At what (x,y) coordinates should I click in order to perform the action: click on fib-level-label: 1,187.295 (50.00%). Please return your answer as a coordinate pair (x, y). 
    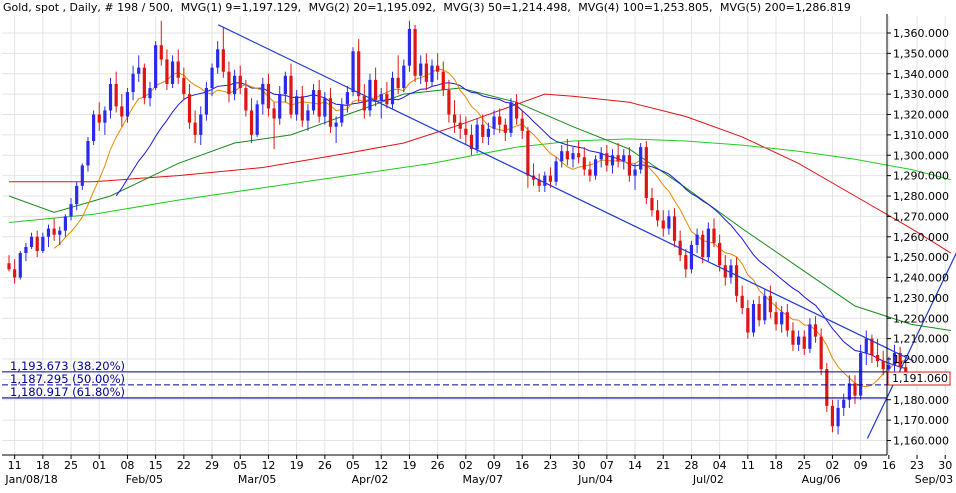
    Looking at the image, I should click on (67, 379).